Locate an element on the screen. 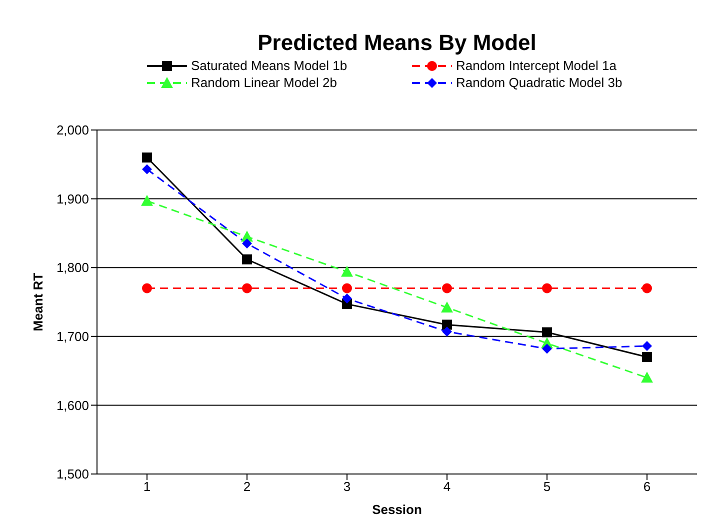 This screenshot has height=523, width=707. y-tick-label: 1,700 is located at coordinates (72, 336).